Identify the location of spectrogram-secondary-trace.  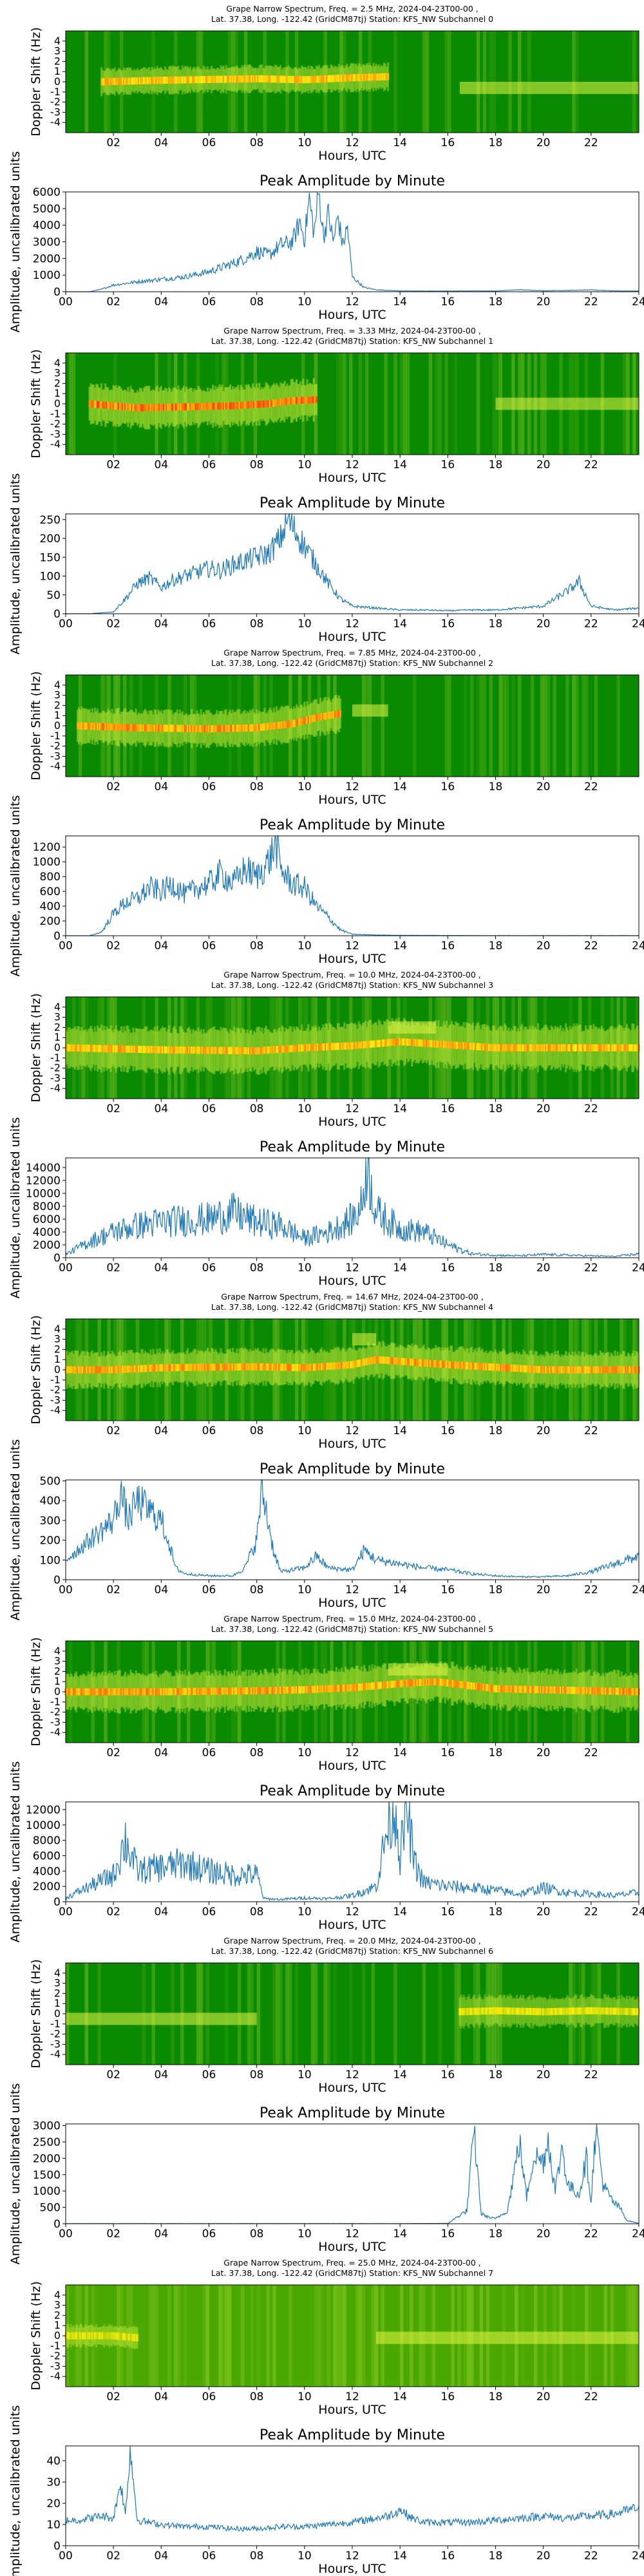
(549, 88).